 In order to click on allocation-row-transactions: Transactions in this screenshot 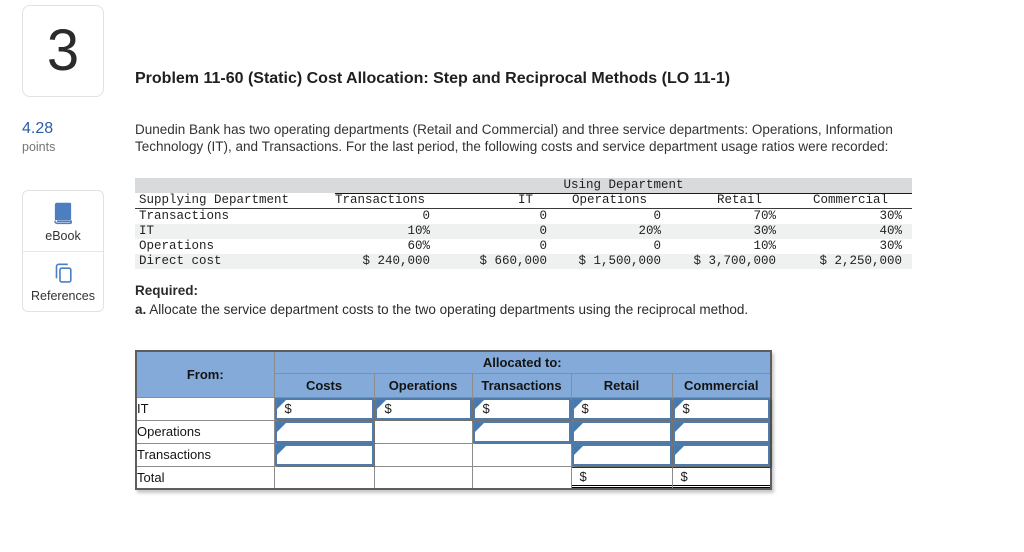, I will do `click(453, 454)`.